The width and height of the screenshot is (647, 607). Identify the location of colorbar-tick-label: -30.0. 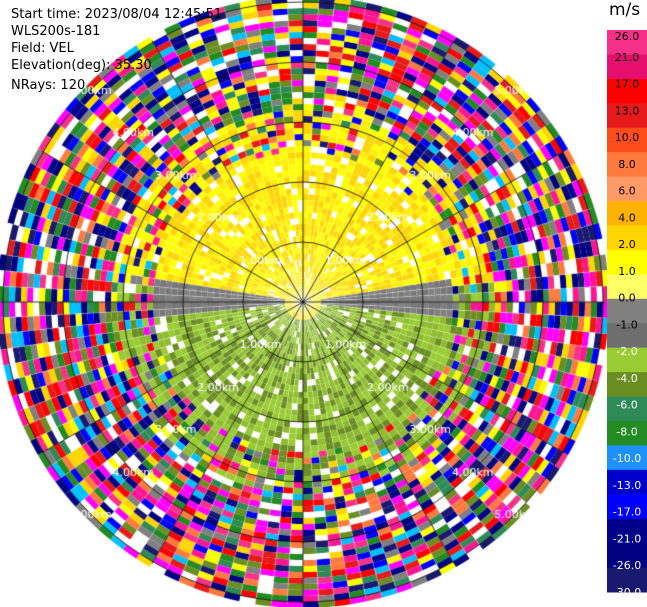
(627, 592).